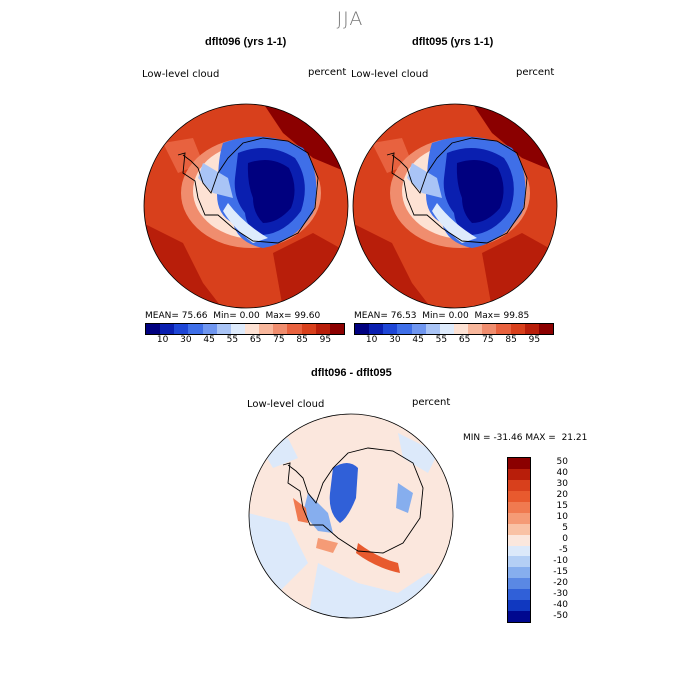  What do you see at coordinates (181, 74) in the screenshot?
I see `panel1-field-label: Low-level cloud` at bounding box center [181, 74].